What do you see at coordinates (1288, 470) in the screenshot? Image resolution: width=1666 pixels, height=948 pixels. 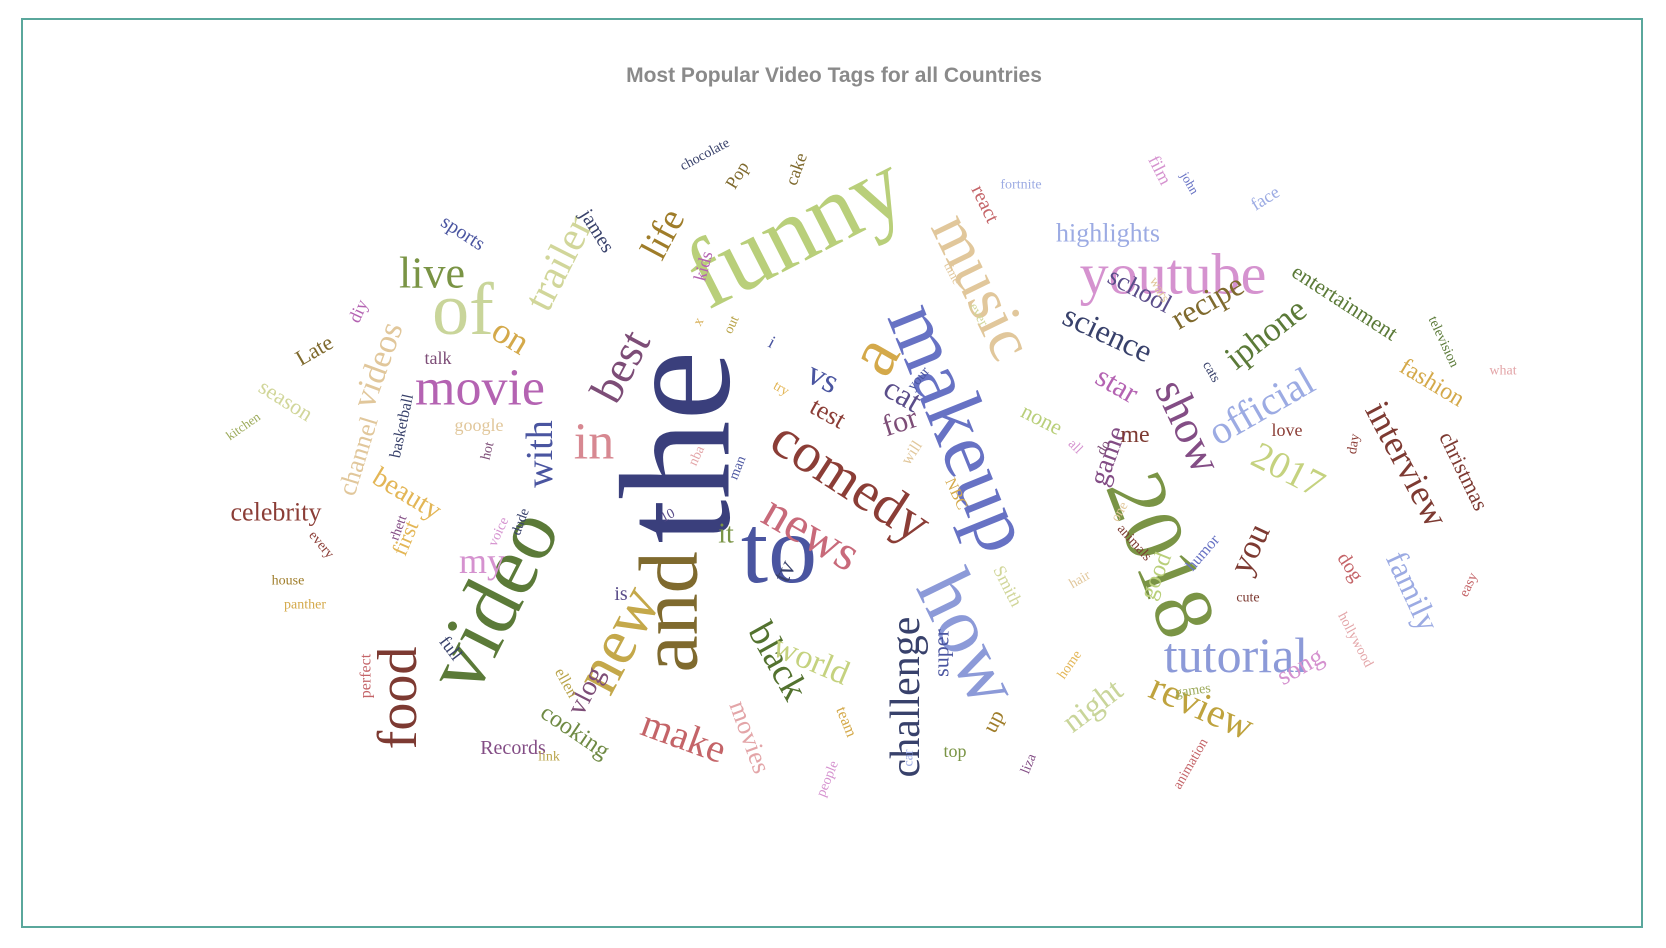 I see `word-2017: 2017` at bounding box center [1288, 470].